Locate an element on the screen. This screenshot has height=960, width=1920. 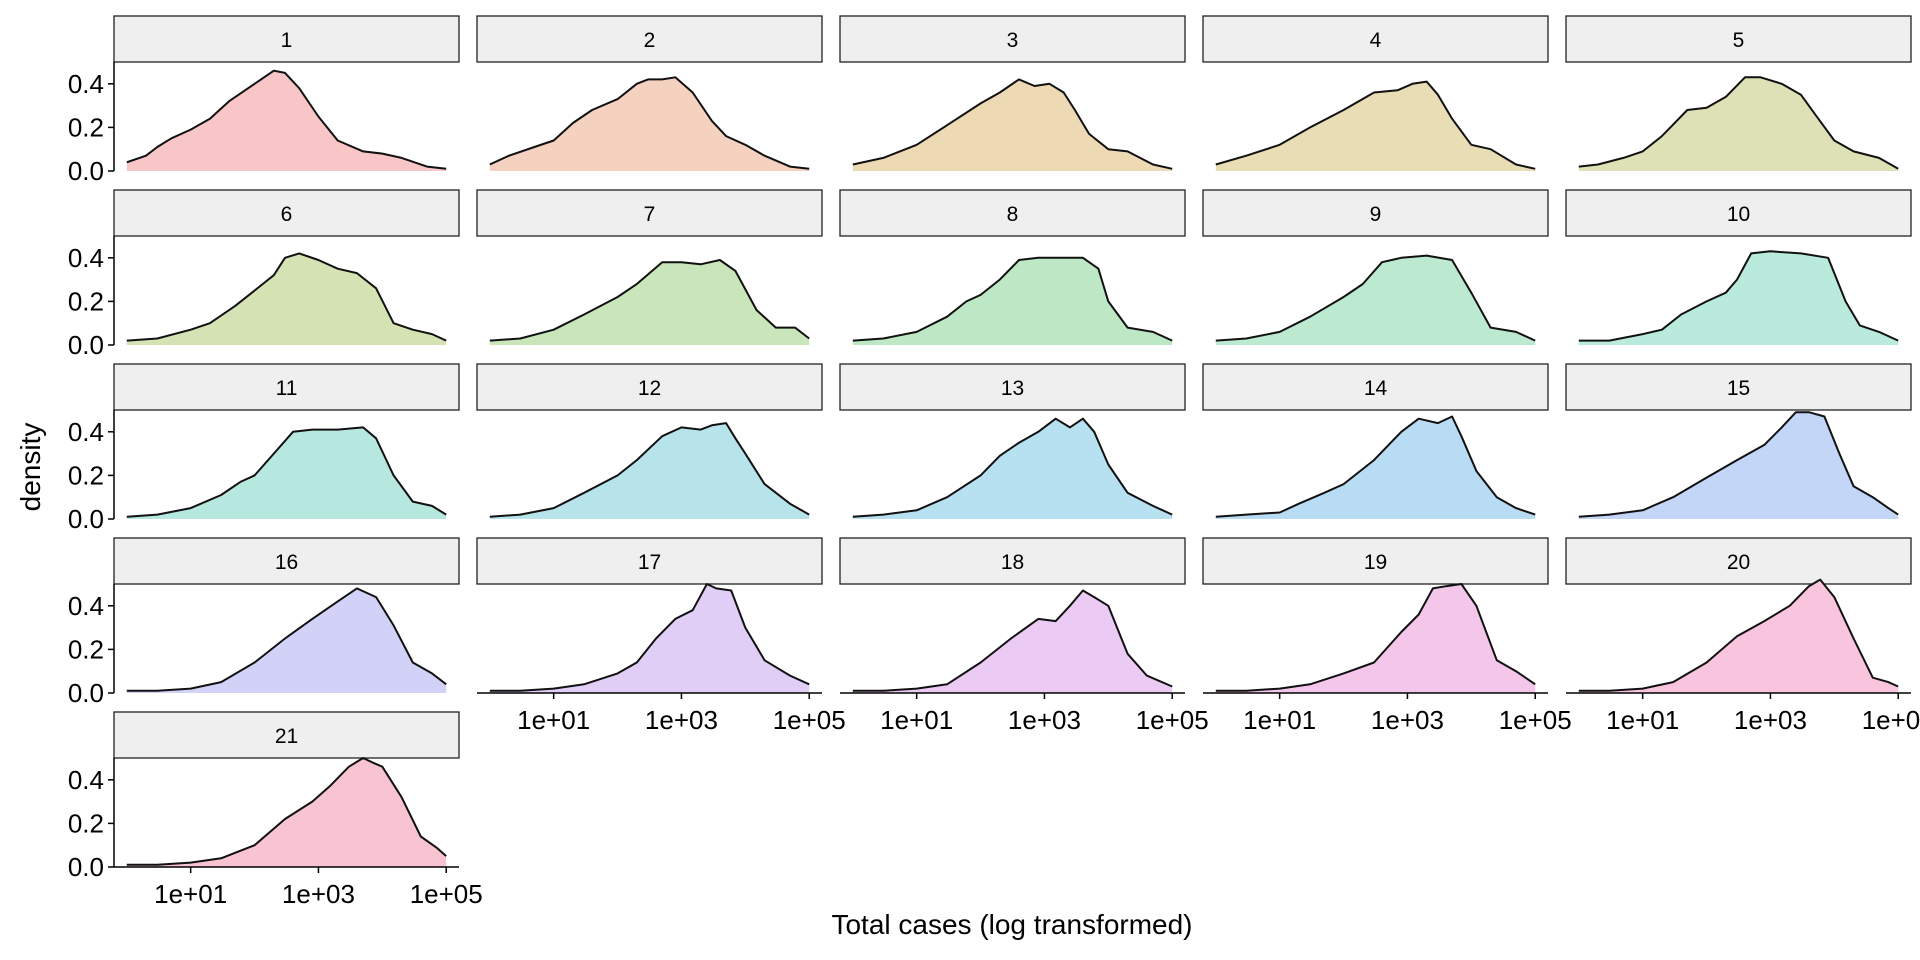
facet-strip-label: 20 is located at coordinates (1738, 562).